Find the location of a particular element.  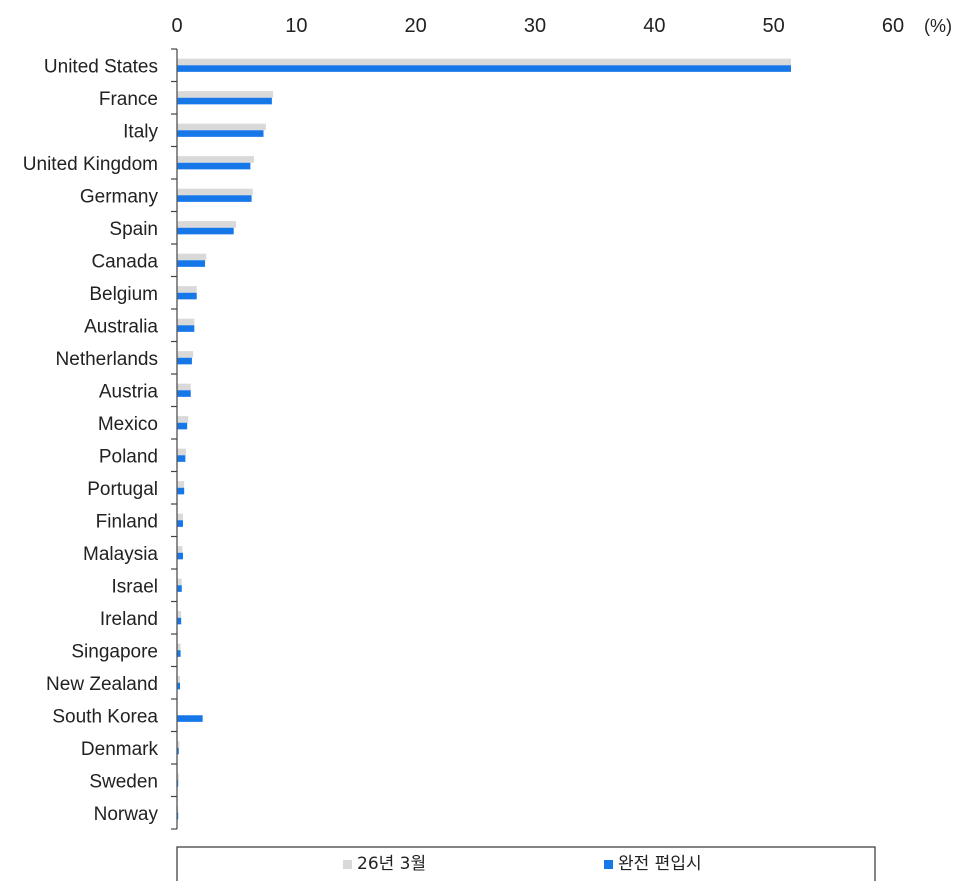

category-label: Netherlands is located at coordinates (107, 359).